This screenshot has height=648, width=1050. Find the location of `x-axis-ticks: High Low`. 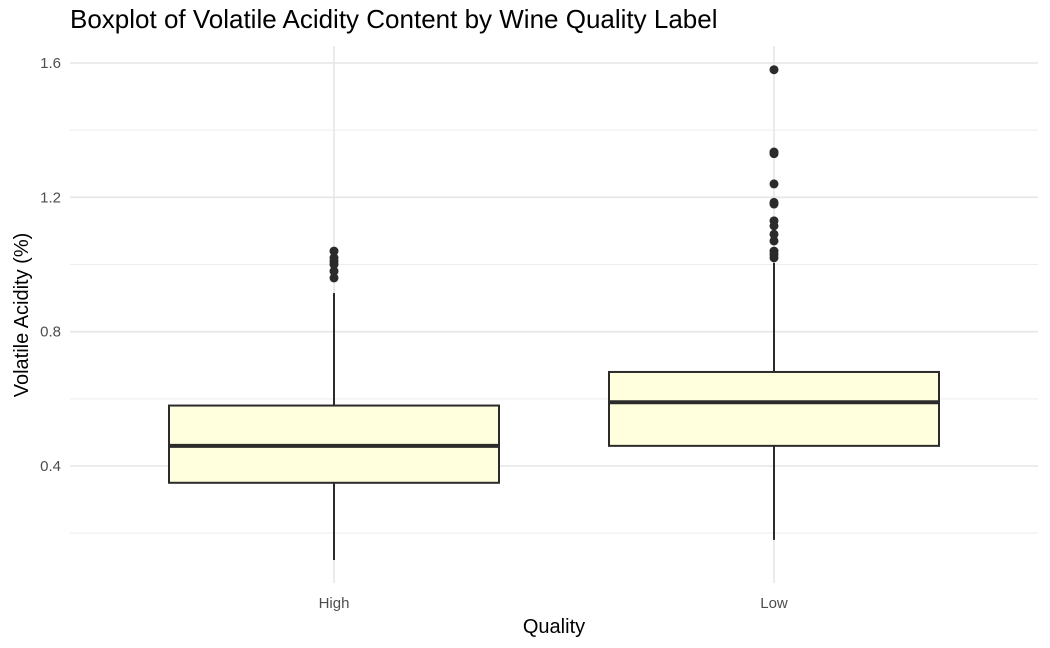

x-axis-ticks: High Low is located at coordinates (553, 603).